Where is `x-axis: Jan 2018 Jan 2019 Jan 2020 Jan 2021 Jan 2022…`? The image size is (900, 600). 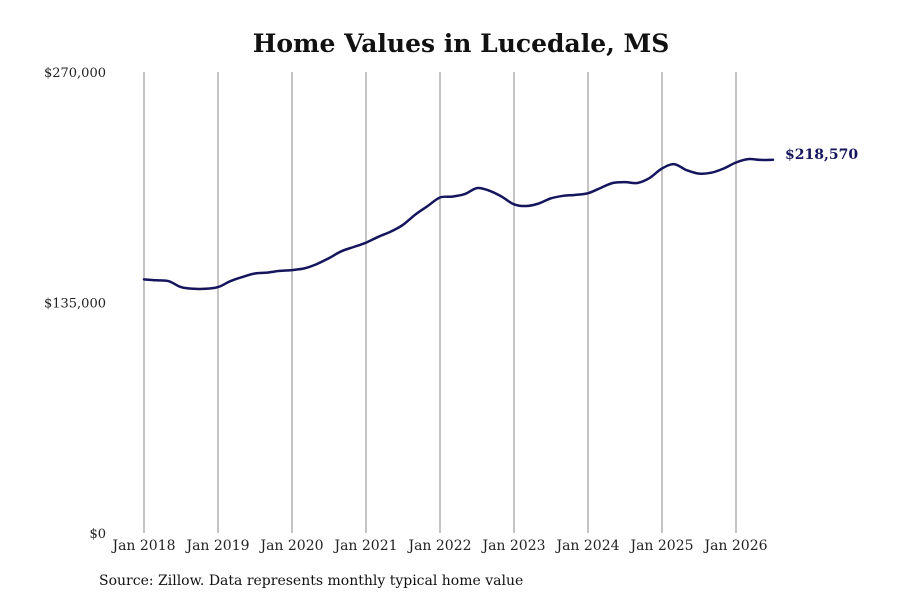
x-axis: Jan 2018 Jan 2019 Jan 2020 Jan 2021 Jan 2022… is located at coordinates (438, 546).